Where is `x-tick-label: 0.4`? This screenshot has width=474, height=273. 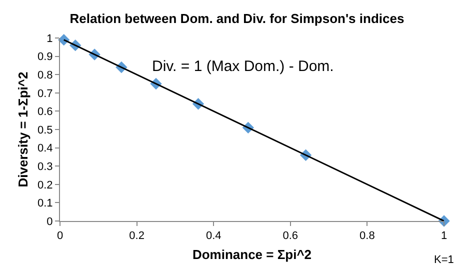 x-tick-label: 0.4 is located at coordinates (214, 236).